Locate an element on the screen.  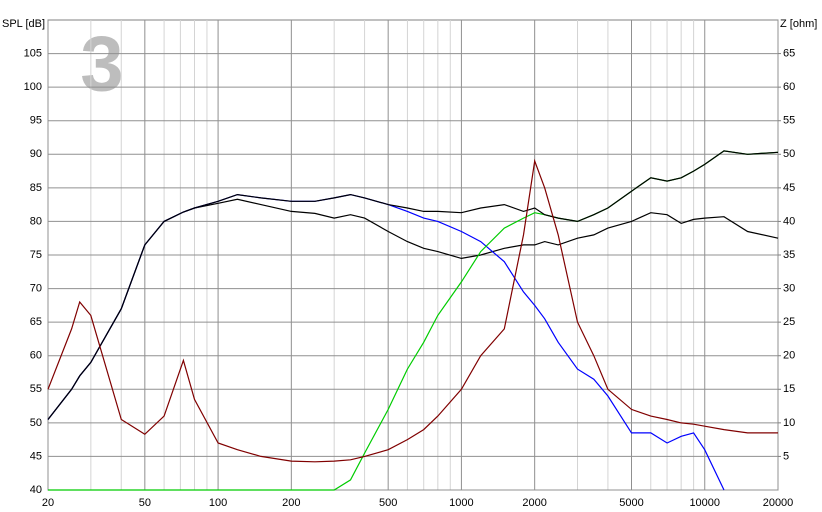
y-tick-label: 65 is located at coordinates (36, 322).